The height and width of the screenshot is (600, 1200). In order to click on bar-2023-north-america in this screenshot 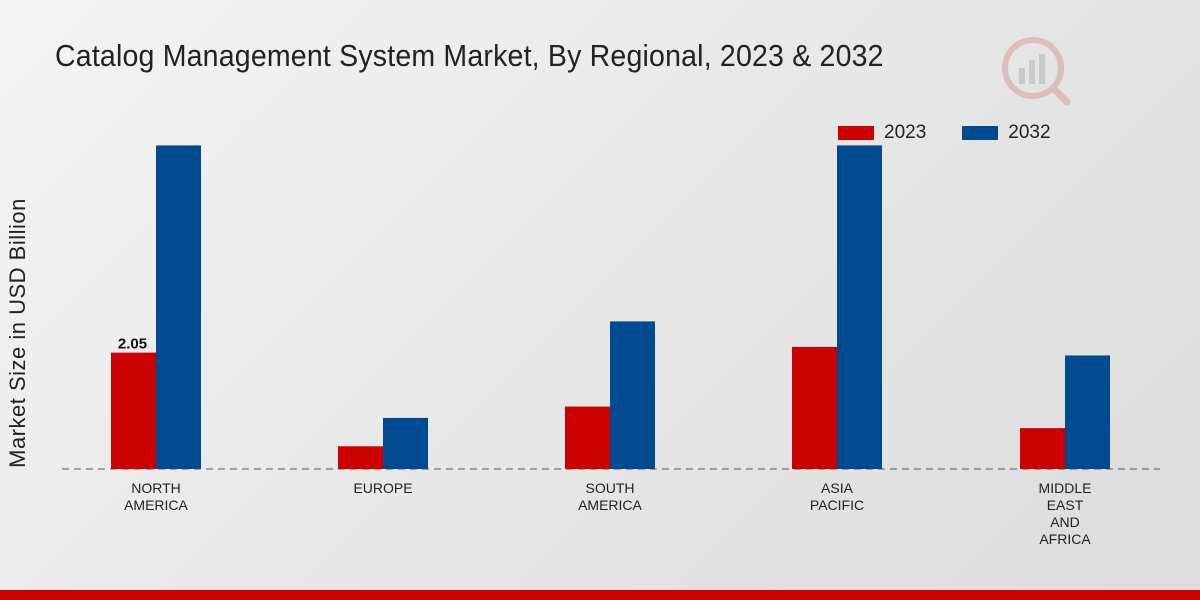, I will do `click(133, 410)`.